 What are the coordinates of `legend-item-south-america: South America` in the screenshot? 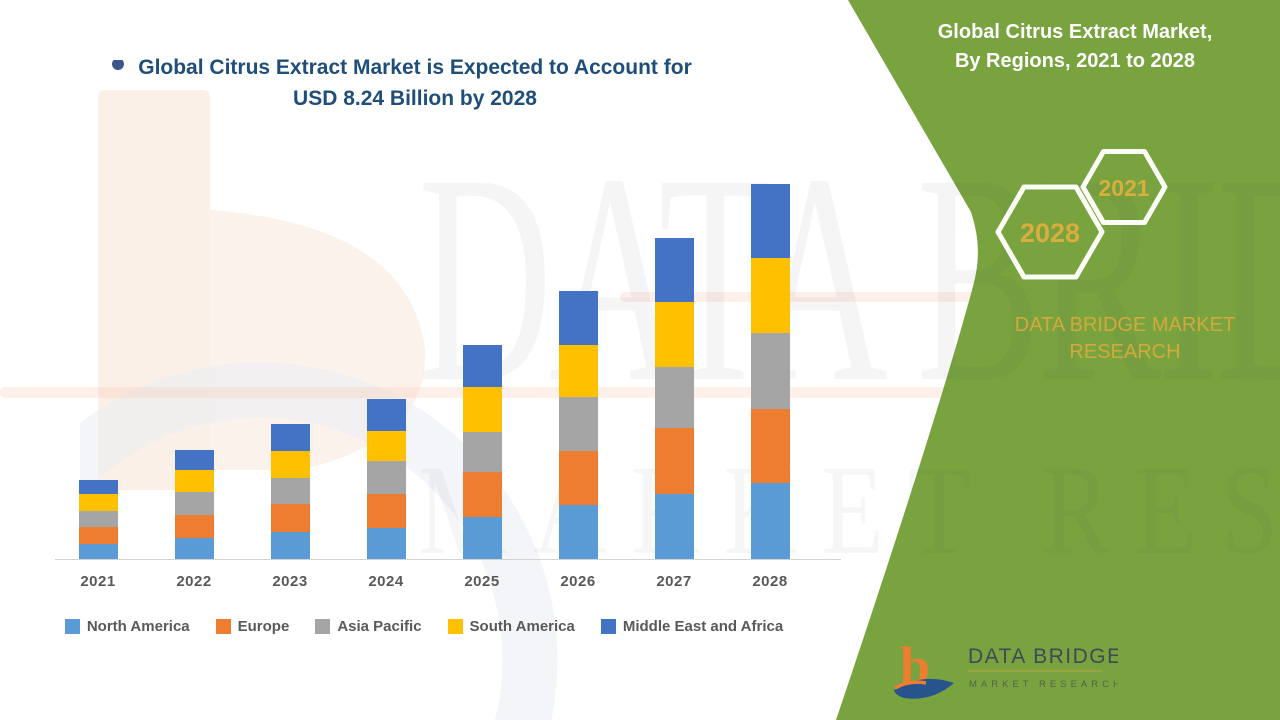 It's located at (511, 626).